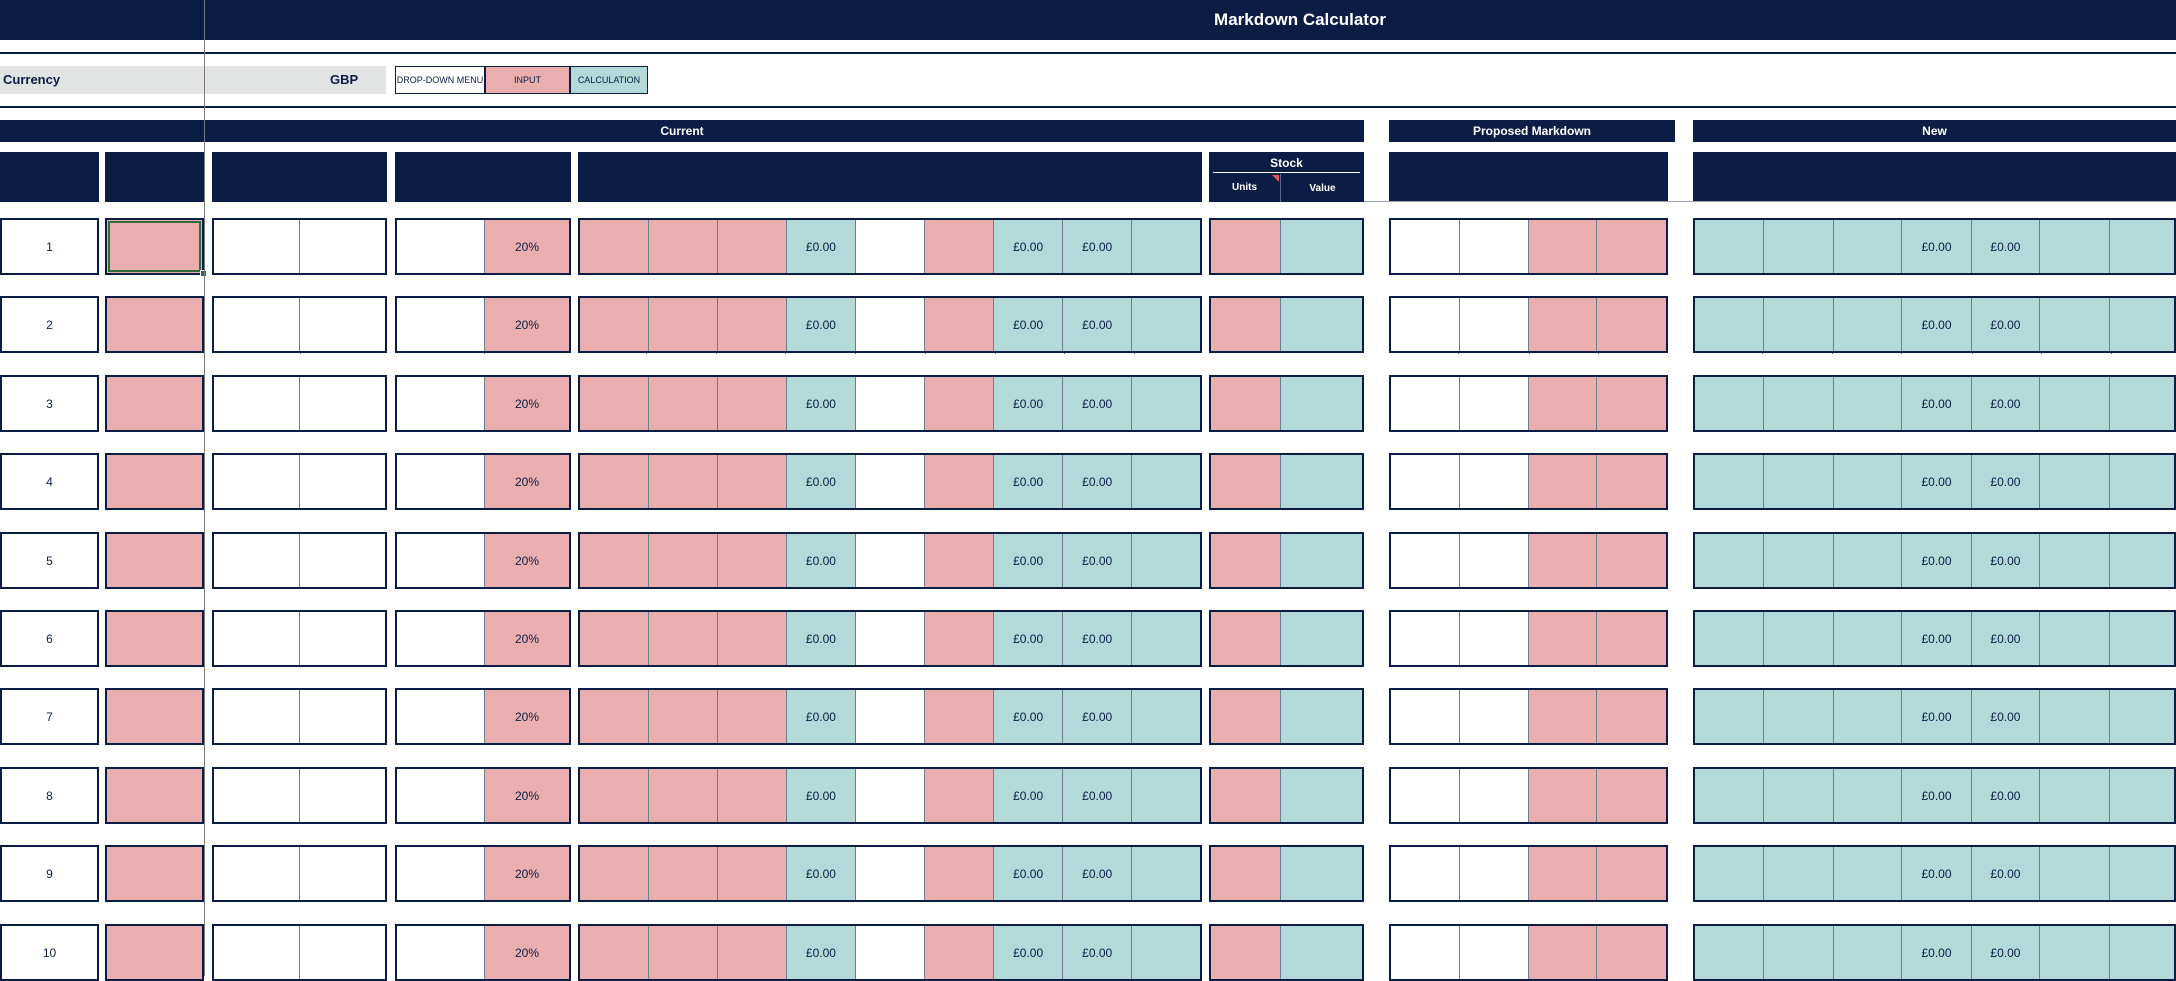 This screenshot has width=2176, height=981. I want to click on currency-value: GBP, so click(344, 79).